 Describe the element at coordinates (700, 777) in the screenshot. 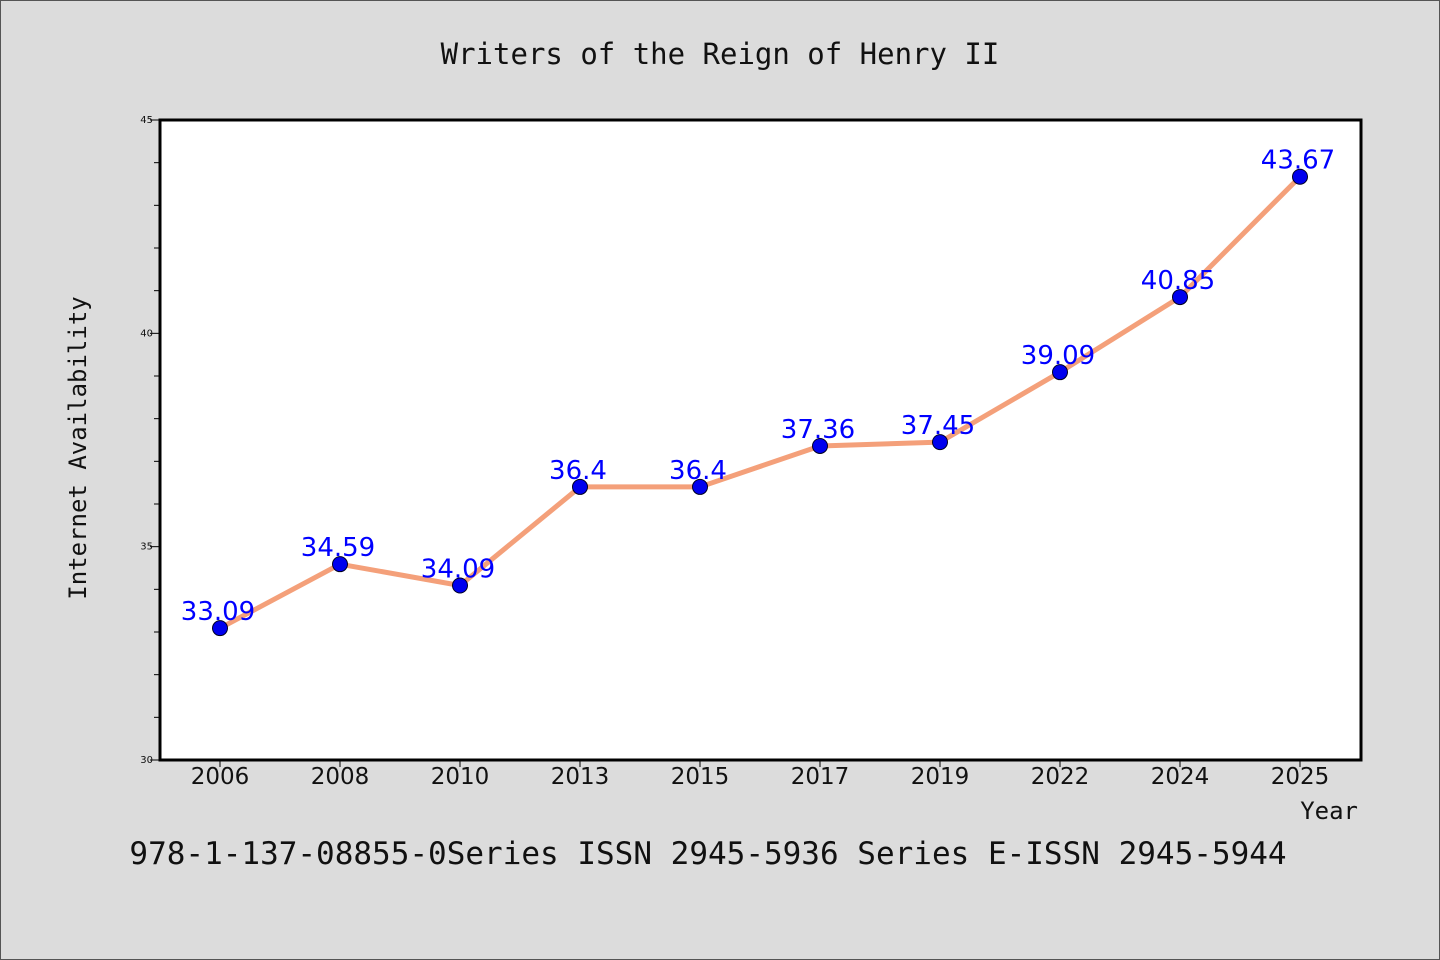

I see `x-tick-label: 2015` at that location.